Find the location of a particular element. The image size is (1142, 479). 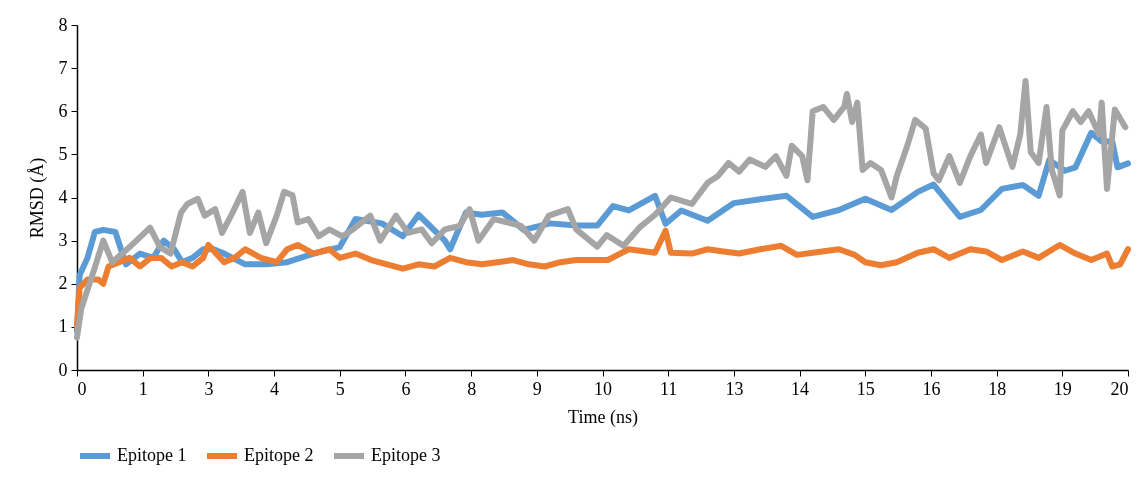

x-tick-label: 16 is located at coordinates (931, 388).